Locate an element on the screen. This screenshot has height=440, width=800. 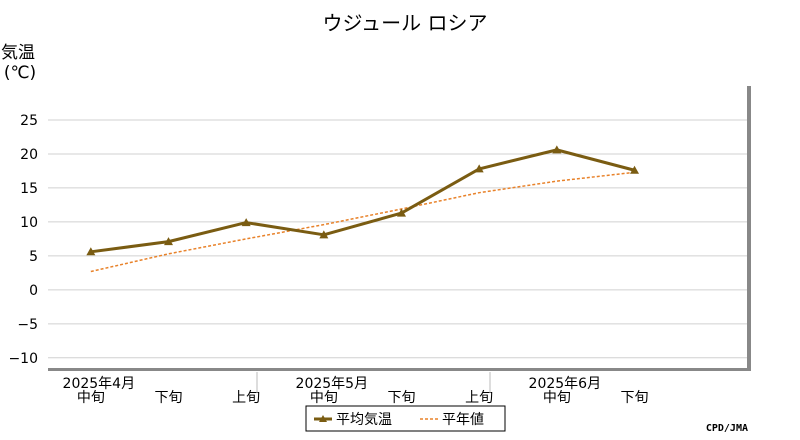
y-axis-label-unit: (℃) is located at coordinates (20, 73).